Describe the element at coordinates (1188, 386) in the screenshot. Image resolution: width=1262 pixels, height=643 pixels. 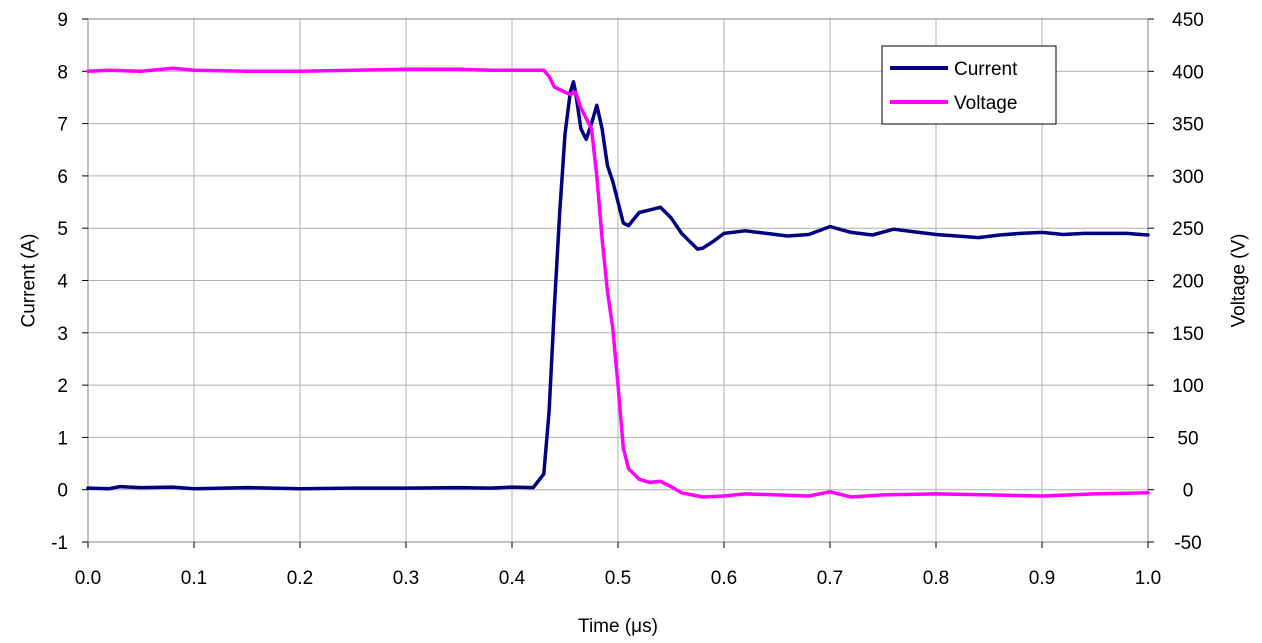
I see `right-y-tick-label: 100` at that location.